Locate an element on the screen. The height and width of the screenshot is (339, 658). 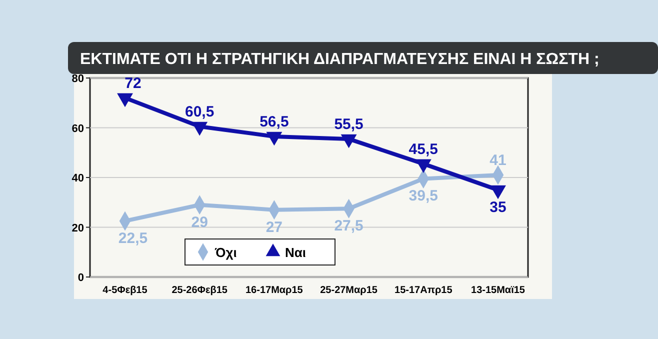
y-tick-label: 60 is located at coordinates (78, 128).